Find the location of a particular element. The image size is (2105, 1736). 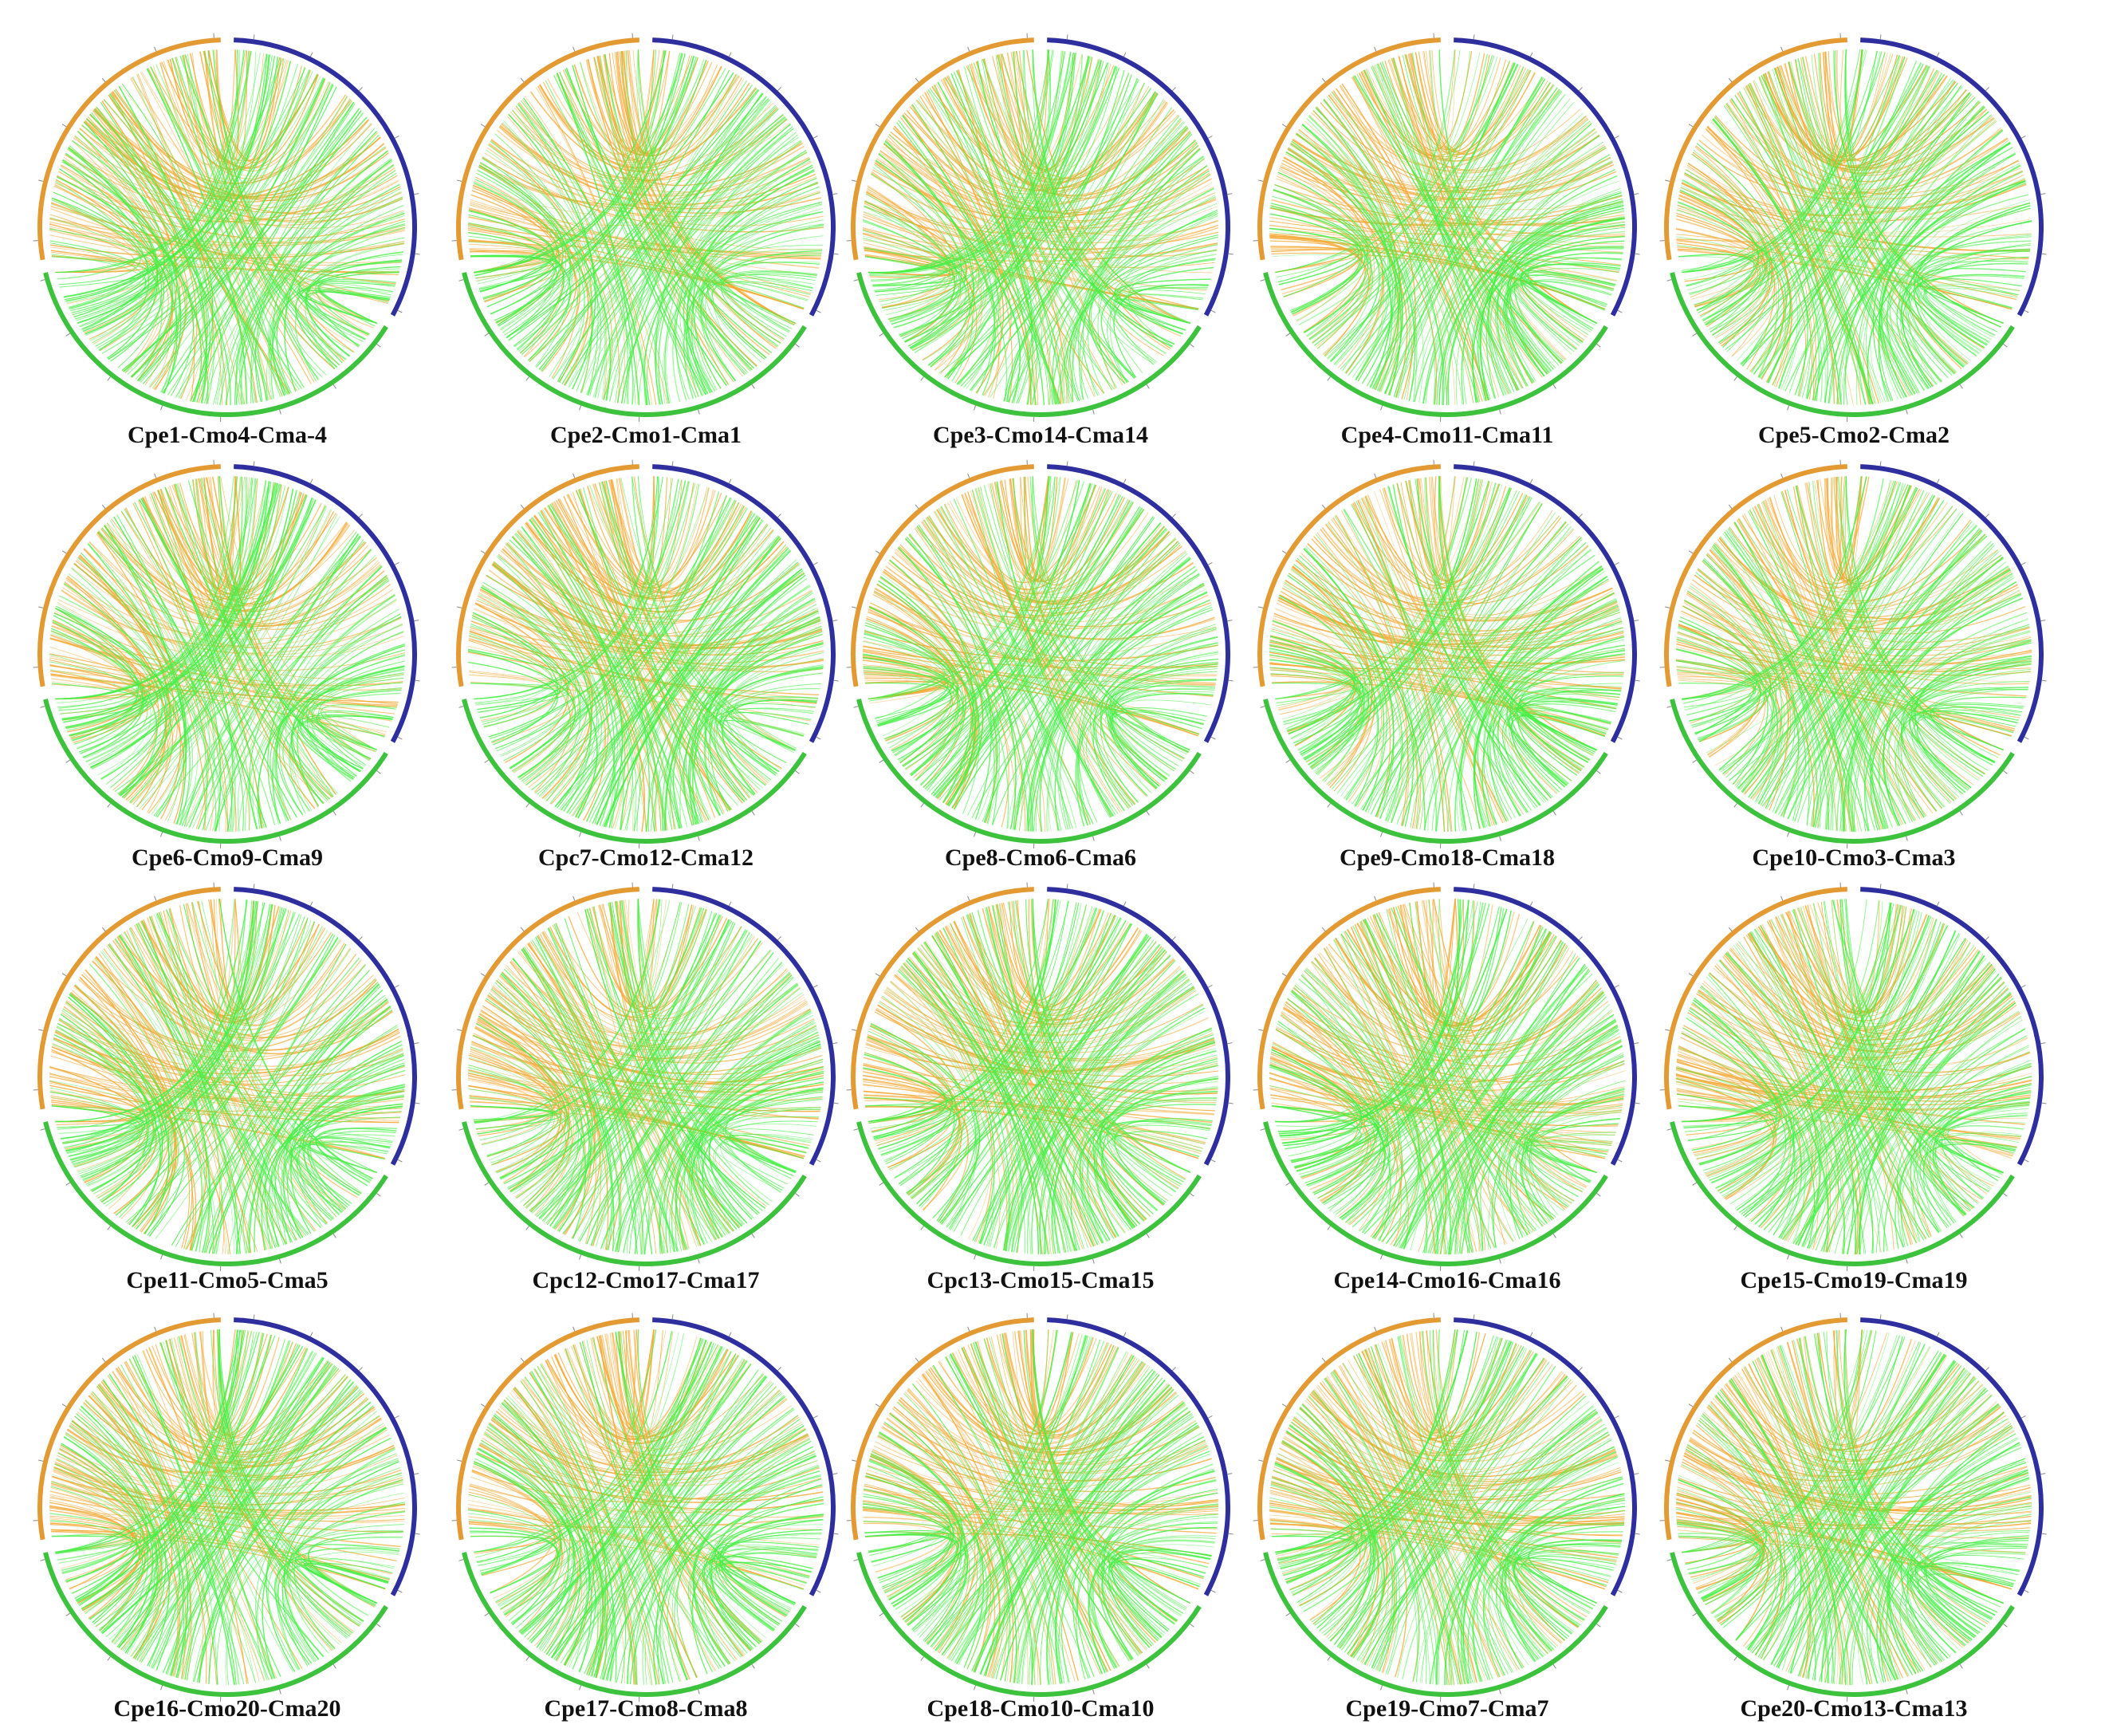

cma-chromosome-track is located at coordinates (1029, 345).